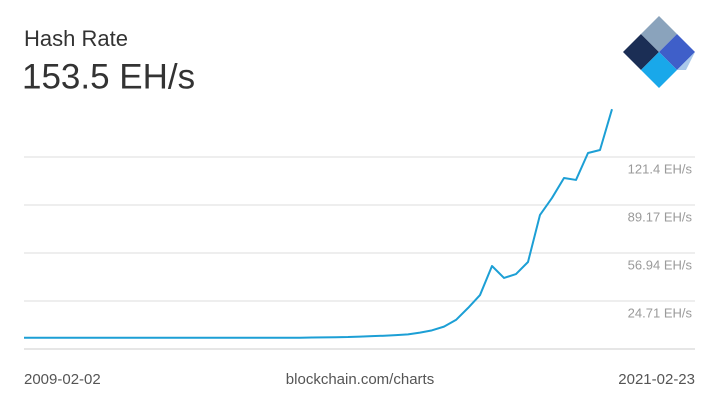  I want to click on y-tick-label: 121.4 EH/s, so click(660, 168).